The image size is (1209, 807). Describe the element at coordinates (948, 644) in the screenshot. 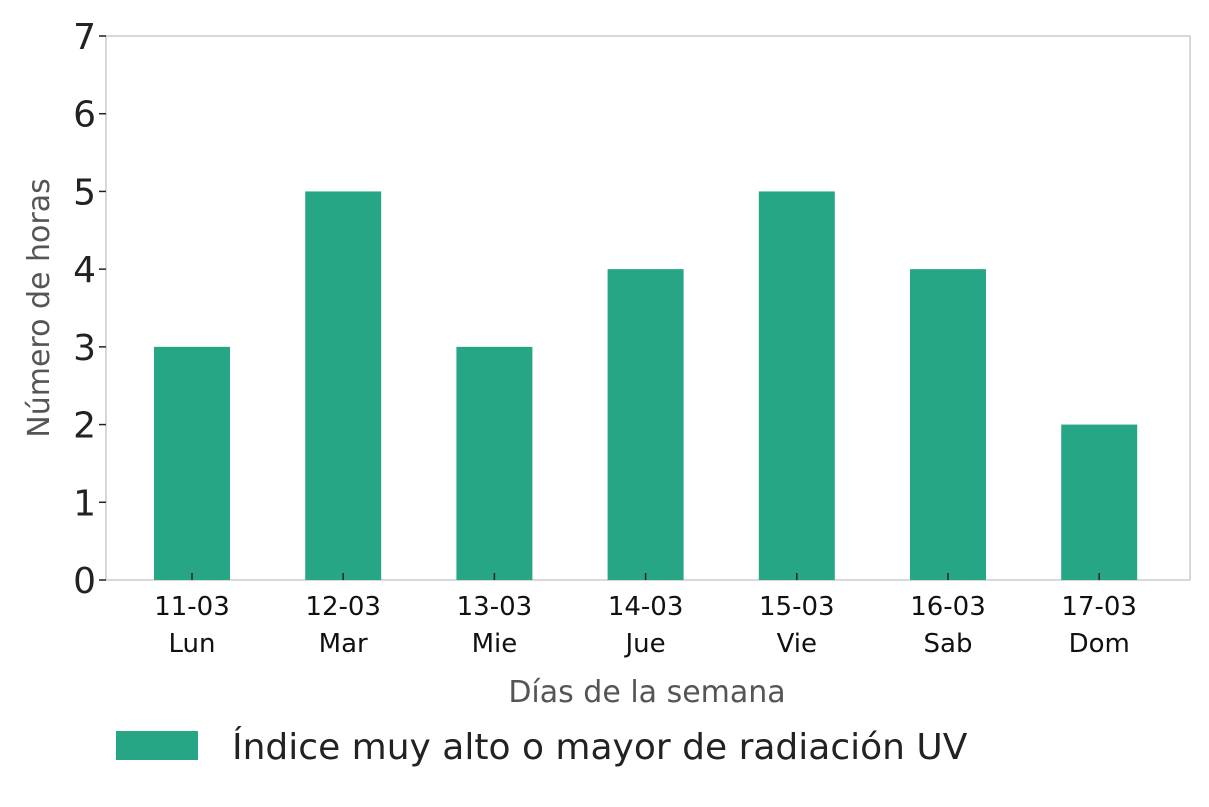

I see `x-tick-label-day: Sab` at that location.